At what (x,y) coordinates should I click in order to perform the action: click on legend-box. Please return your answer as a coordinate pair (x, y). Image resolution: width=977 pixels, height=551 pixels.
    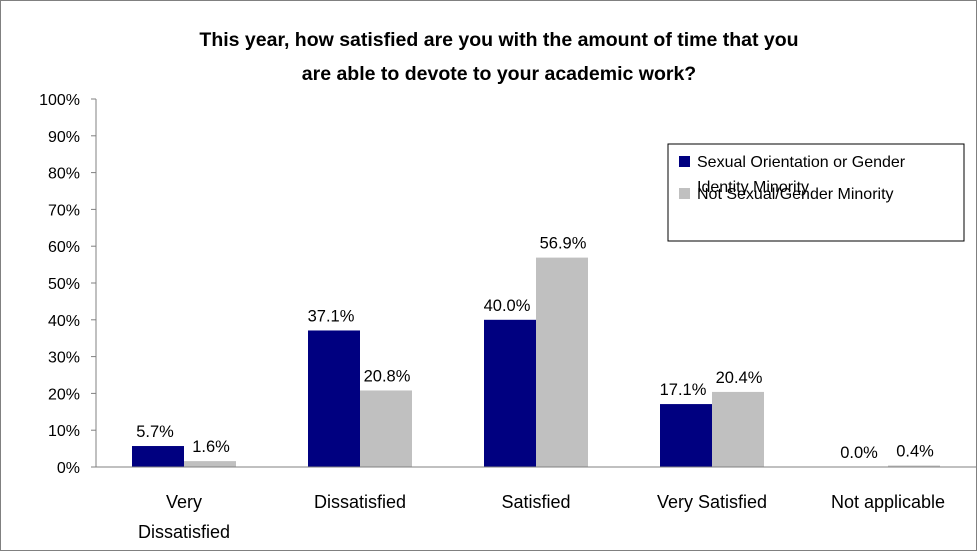
    Looking at the image, I should click on (816, 192).